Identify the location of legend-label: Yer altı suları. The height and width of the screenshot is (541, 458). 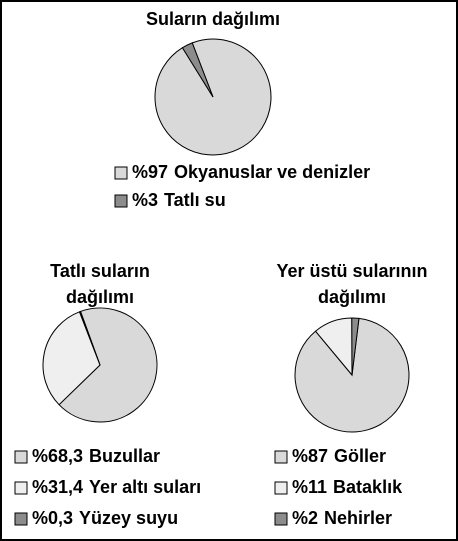
(145, 487).